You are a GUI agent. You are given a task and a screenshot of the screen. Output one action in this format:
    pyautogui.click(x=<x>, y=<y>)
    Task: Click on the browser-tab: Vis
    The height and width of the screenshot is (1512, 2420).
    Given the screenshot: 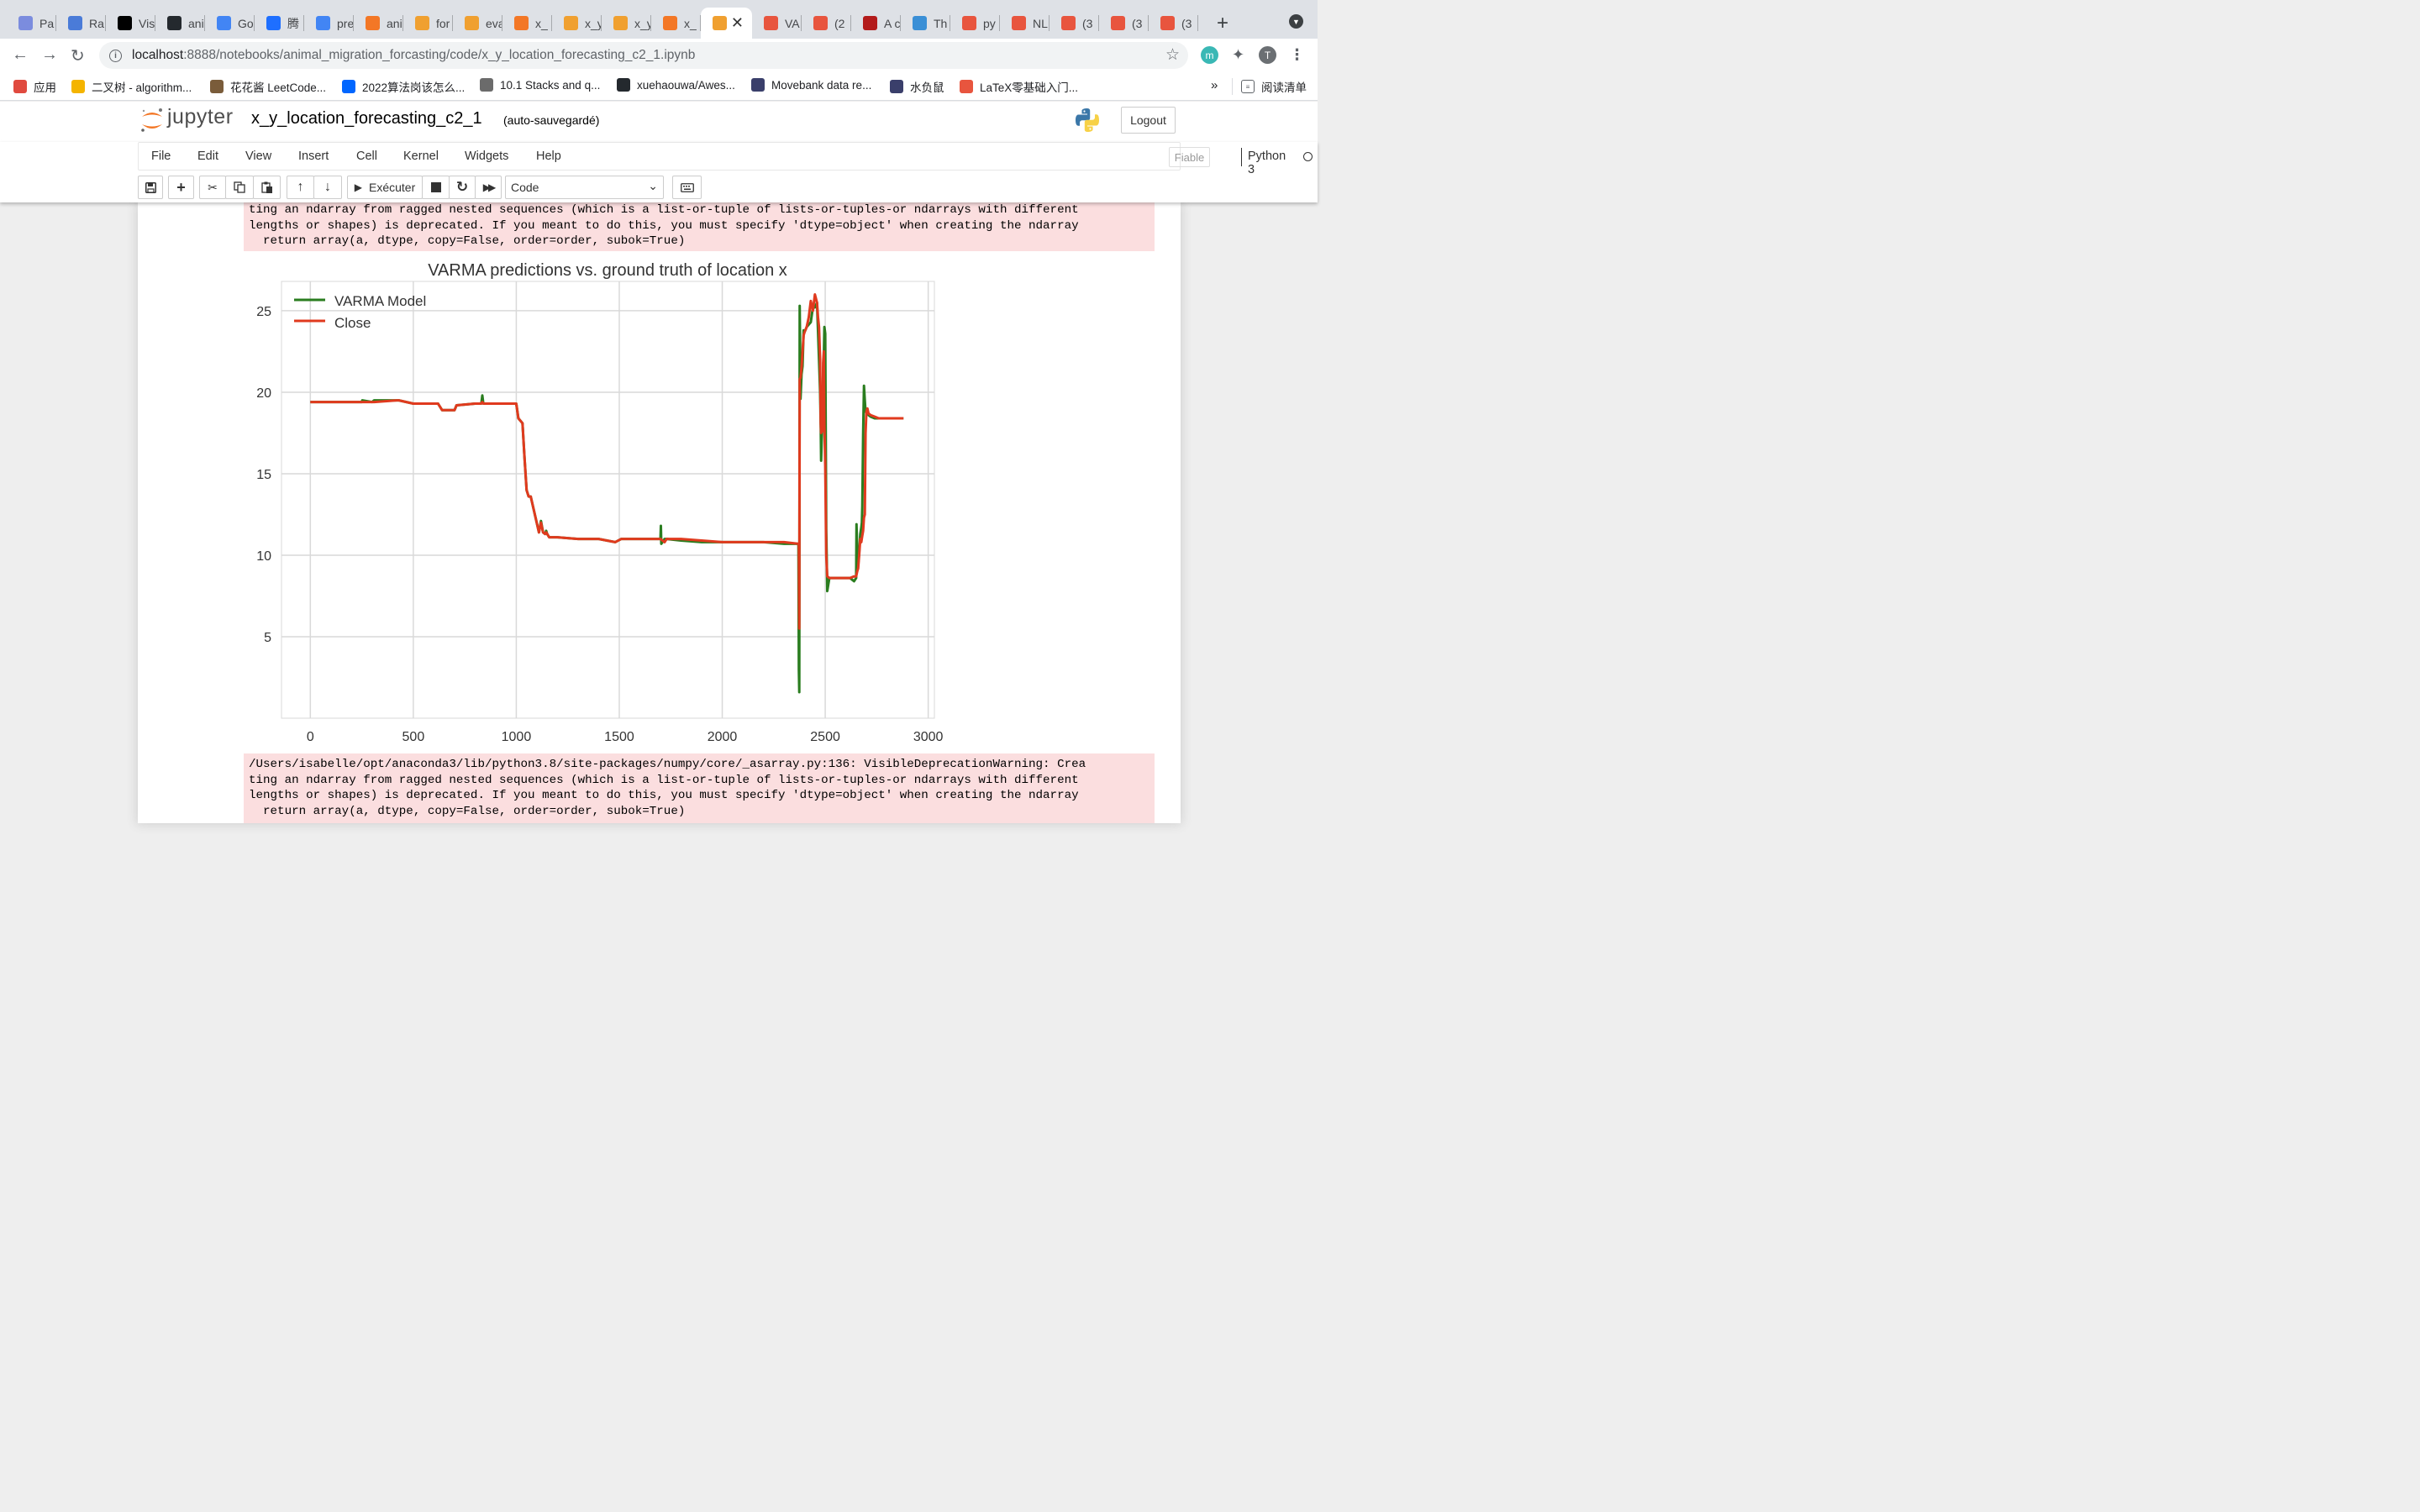 What is the action you would take?
    pyautogui.click(x=130, y=23)
    